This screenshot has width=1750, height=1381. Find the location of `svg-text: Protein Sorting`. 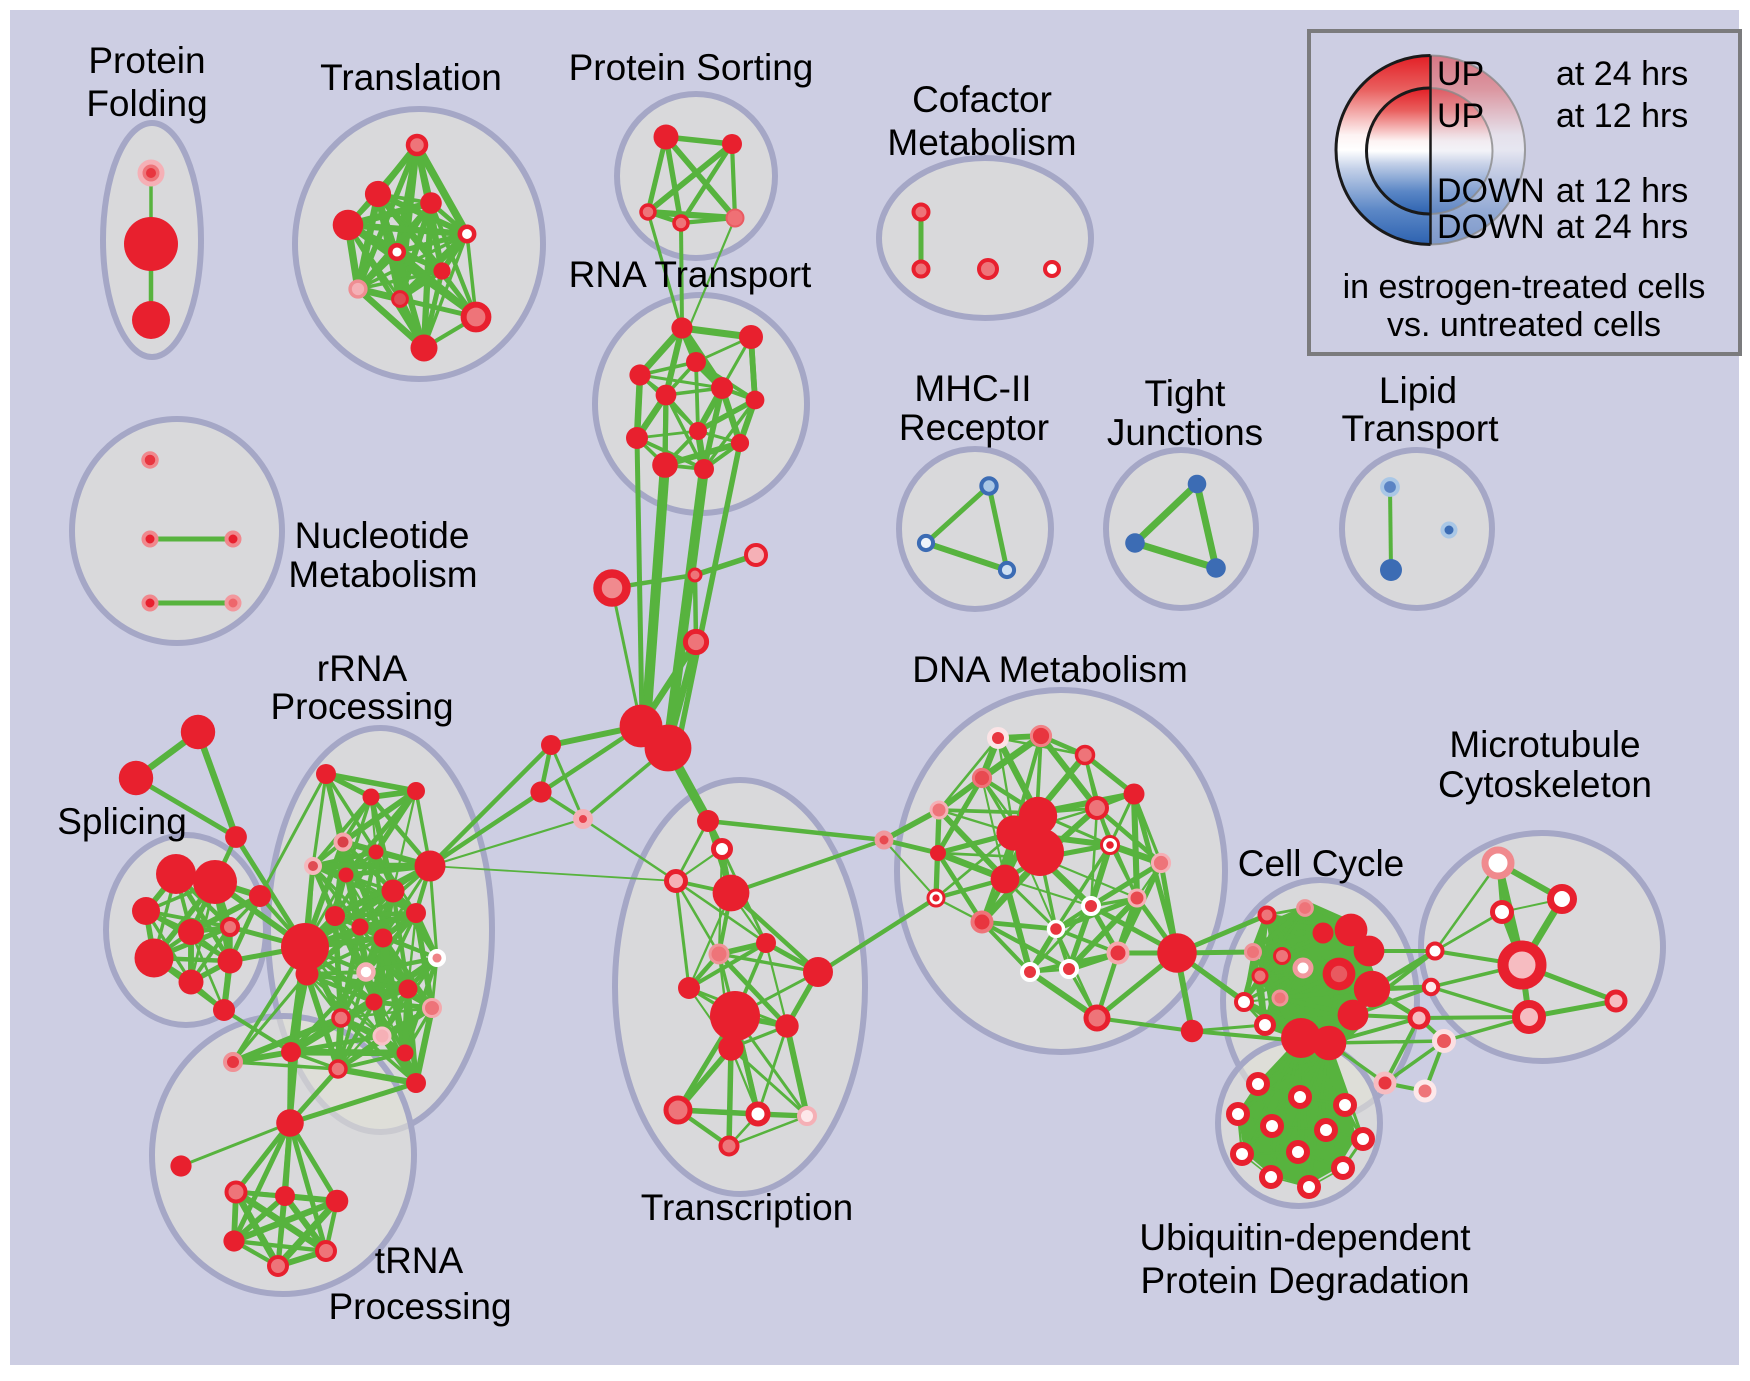

svg-text: Protein Sorting is located at coordinates (691, 67).